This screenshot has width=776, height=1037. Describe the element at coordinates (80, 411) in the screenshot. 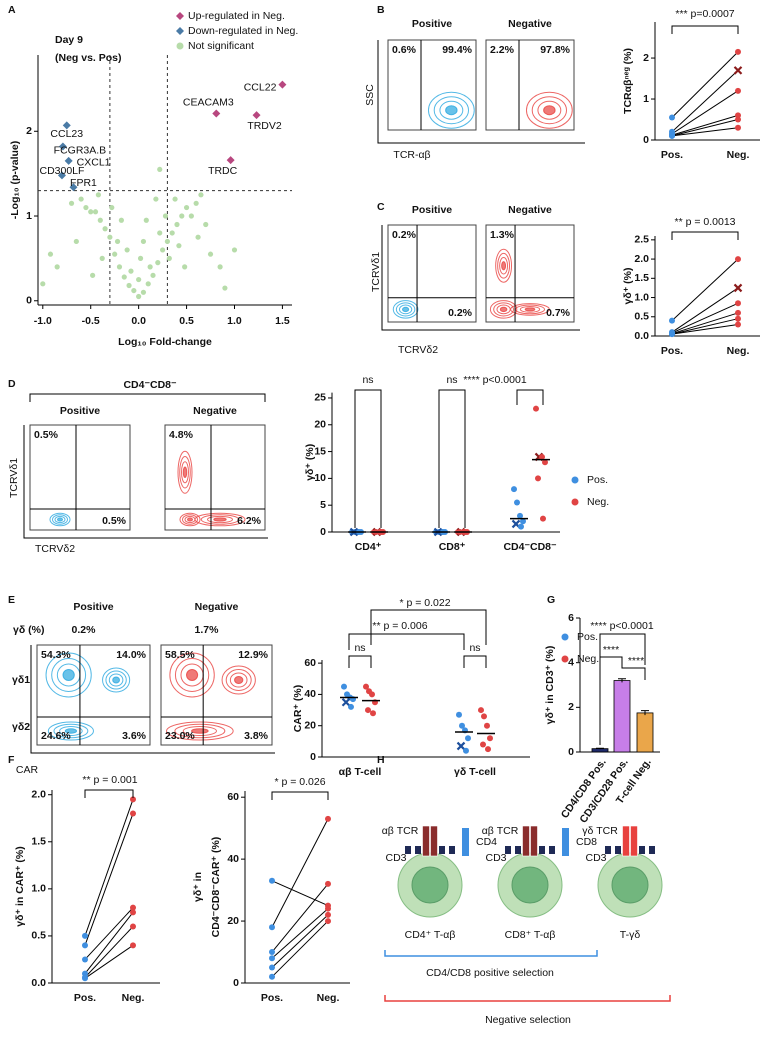

I see `column-title: Positive` at that location.